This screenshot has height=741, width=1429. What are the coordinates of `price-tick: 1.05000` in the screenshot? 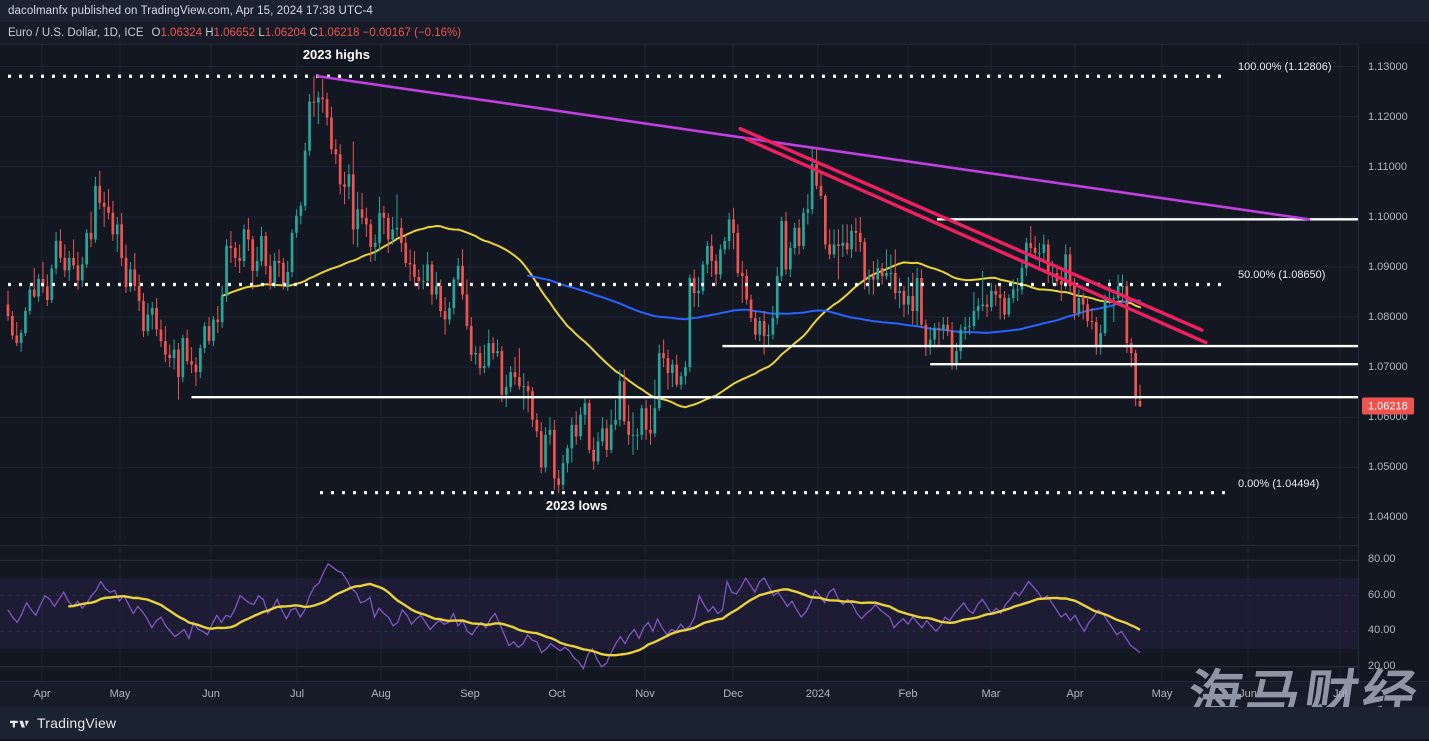 It's located at (1388, 467).